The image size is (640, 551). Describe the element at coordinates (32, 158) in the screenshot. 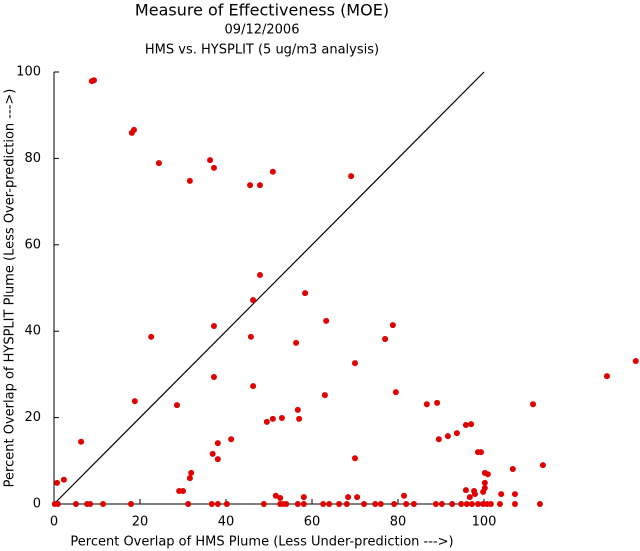

I see `y-tick-label: 80` at that location.